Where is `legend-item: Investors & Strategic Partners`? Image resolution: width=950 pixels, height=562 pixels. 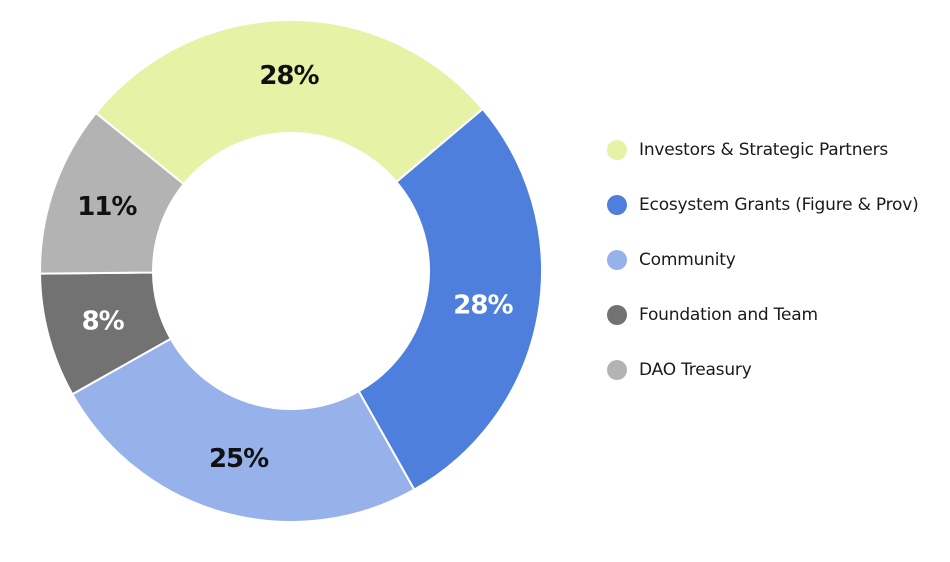 legend-item: Investors & Strategic Partners is located at coordinates (772, 150).